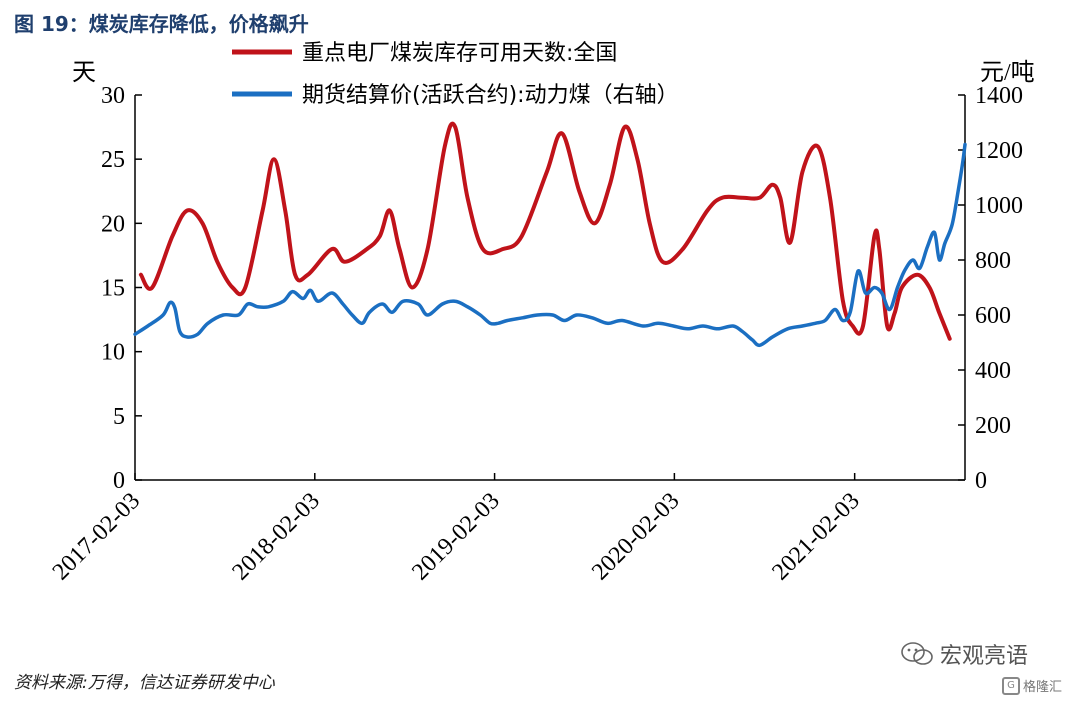 The height and width of the screenshot is (701, 1080). What do you see at coordinates (993, 371) in the screenshot?
I see `right-tick-label: 400` at bounding box center [993, 371].